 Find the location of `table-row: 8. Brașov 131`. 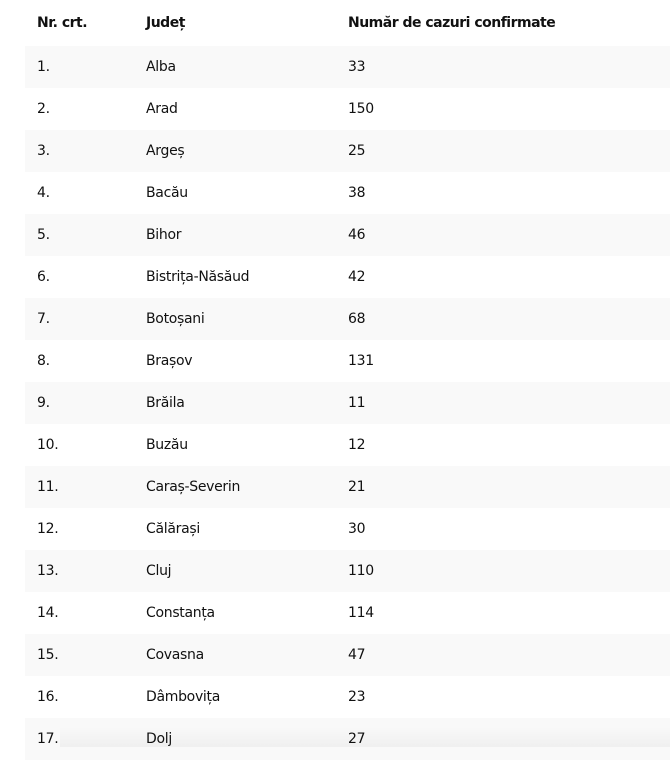

table-row: 8. Brașov 131 is located at coordinates (347, 361).